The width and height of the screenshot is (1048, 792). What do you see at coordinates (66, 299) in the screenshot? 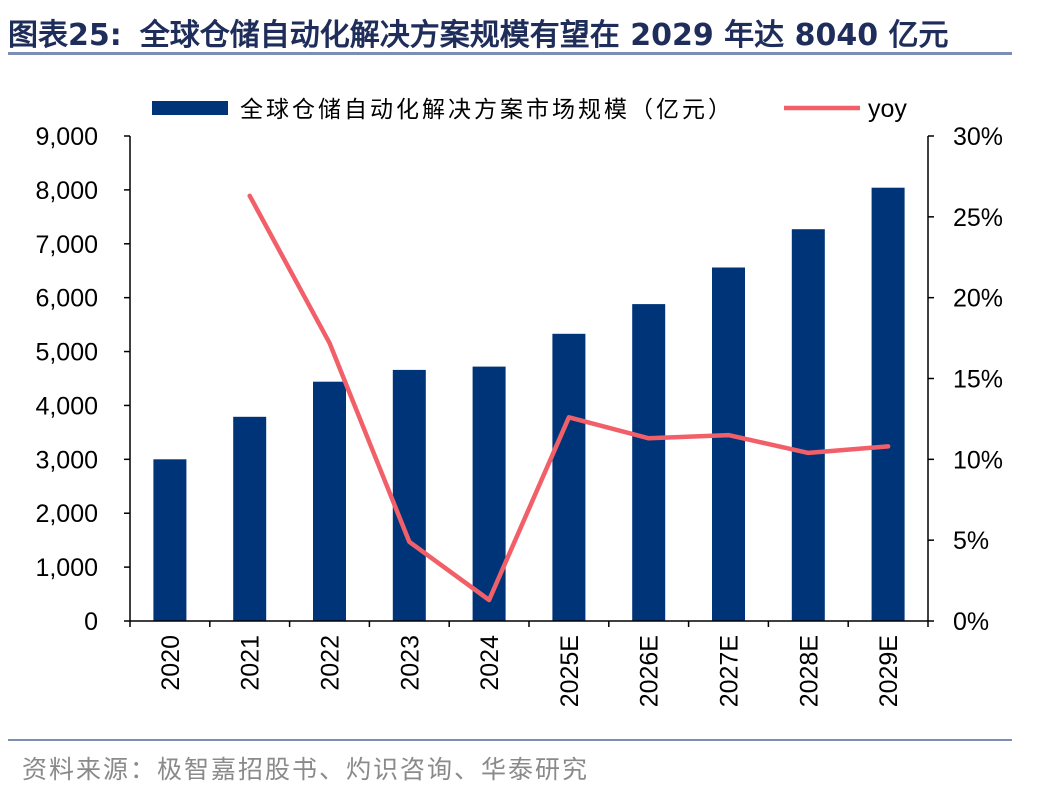
I see `left-tick-label-6000: 6,000` at bounding box center [66, 299].